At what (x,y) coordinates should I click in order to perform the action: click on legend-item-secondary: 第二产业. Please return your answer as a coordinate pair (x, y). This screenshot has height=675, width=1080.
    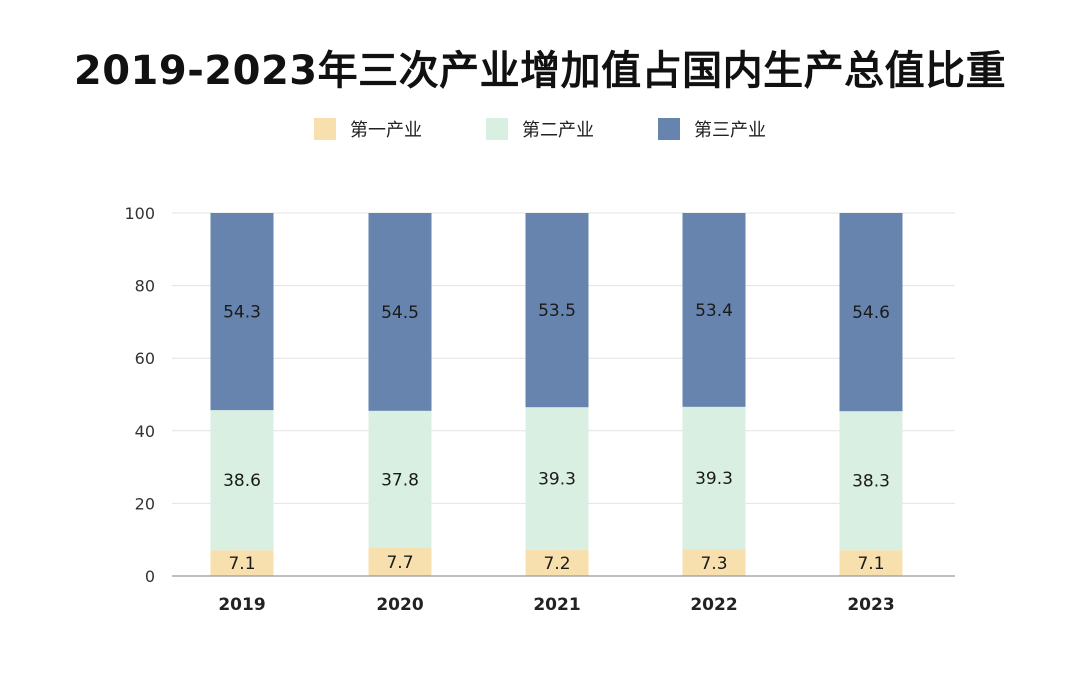
    Looking at the image, I should click on (540, 129).